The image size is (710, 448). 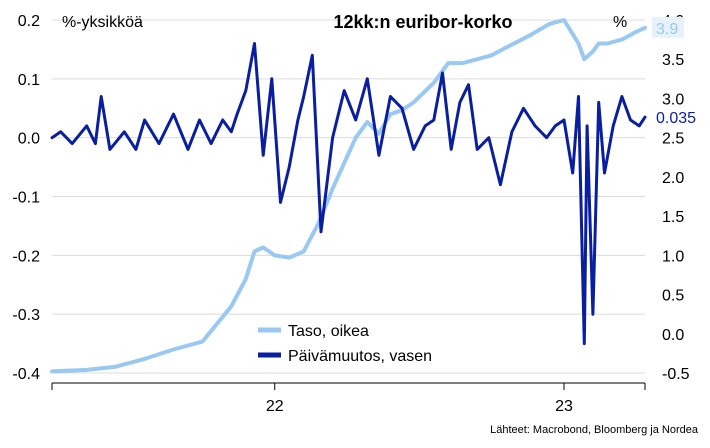 I want to click on left-tick-label: -0.1, so click(x=26, y=198).